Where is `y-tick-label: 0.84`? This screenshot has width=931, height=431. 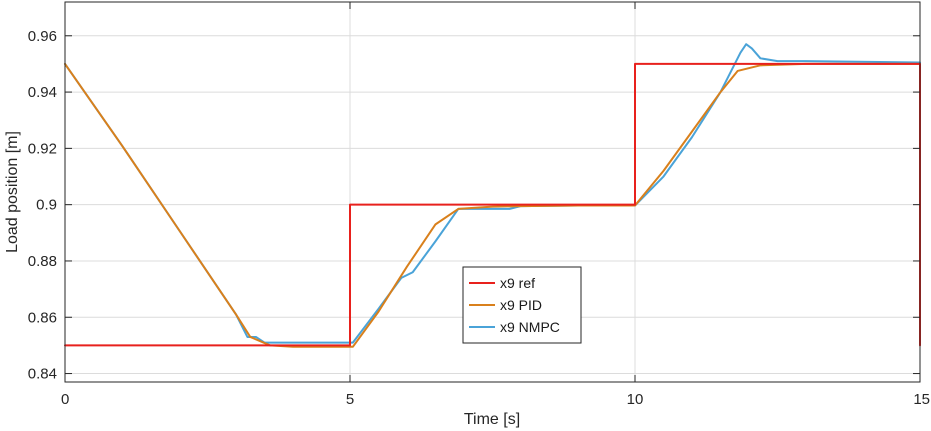
y-tick-label: 0.84 is located at coordinates (42, 374).